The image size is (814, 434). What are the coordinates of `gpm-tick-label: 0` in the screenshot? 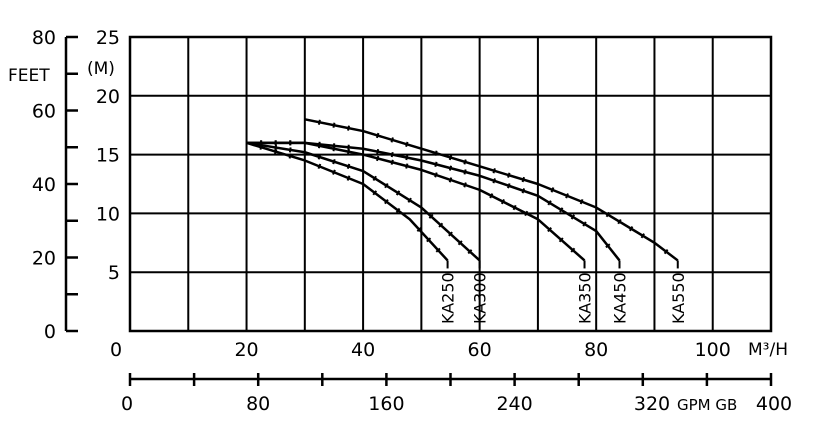 It's located at (127, 404).